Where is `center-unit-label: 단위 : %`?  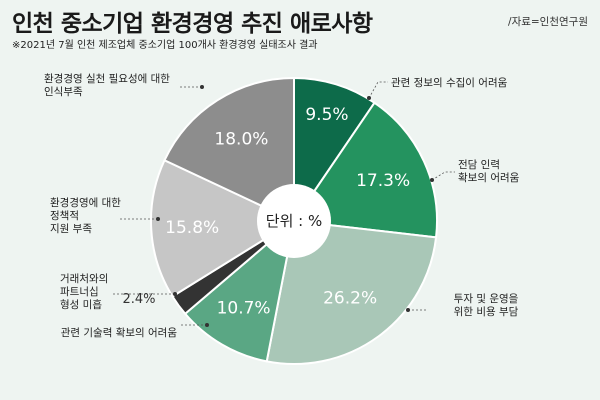
center-unit-label: 단위 : % is located at coordinates (294, 221).